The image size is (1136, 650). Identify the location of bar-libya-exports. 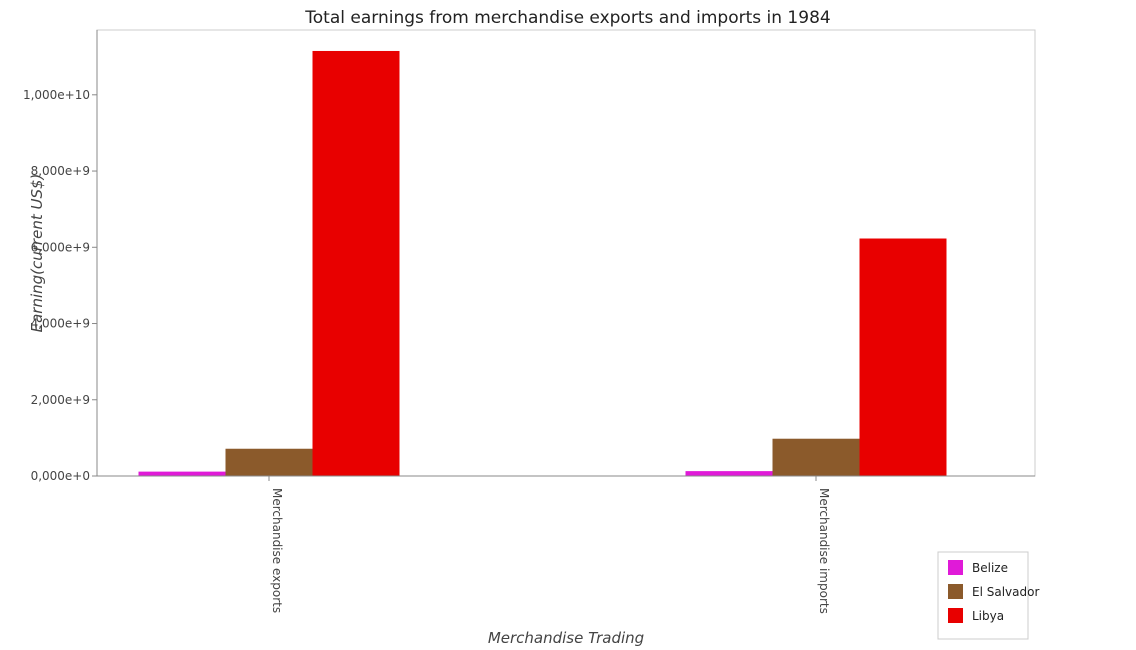
(356, 263).